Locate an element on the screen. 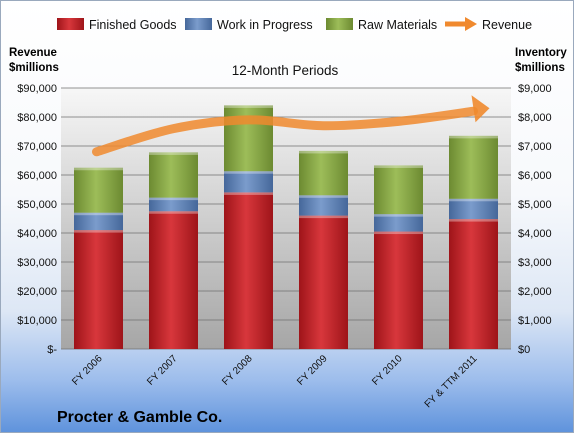 The image size is (574, 434). left-tick-label: $- is located at coordinates (52, 350).